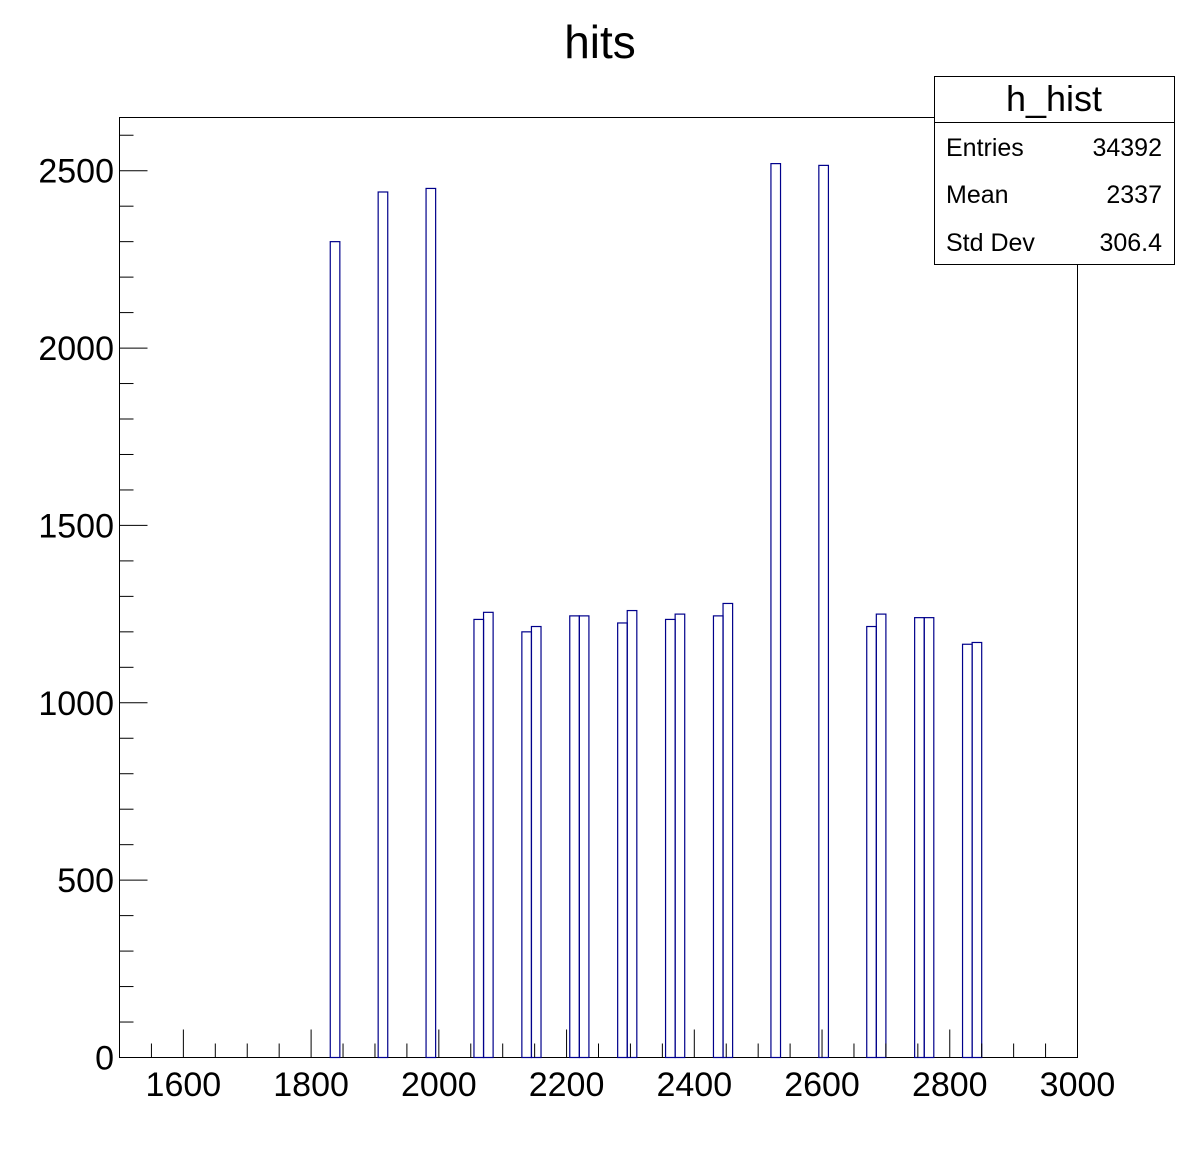 This screenshot has height=1176, width=1198. Describe the element at coordinates (1134, 195) in the screenshot. I see `stats-mean-value: 2337` at that location.